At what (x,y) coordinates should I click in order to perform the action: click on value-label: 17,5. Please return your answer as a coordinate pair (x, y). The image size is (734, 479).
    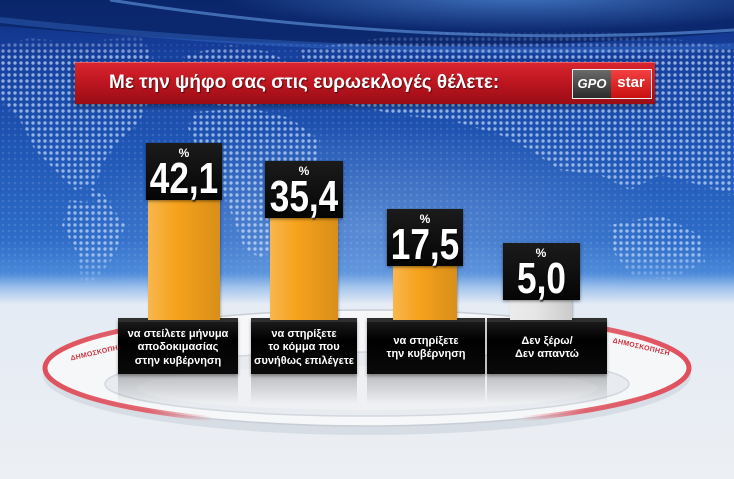
    Looking at the image, I should click on (425, 245).